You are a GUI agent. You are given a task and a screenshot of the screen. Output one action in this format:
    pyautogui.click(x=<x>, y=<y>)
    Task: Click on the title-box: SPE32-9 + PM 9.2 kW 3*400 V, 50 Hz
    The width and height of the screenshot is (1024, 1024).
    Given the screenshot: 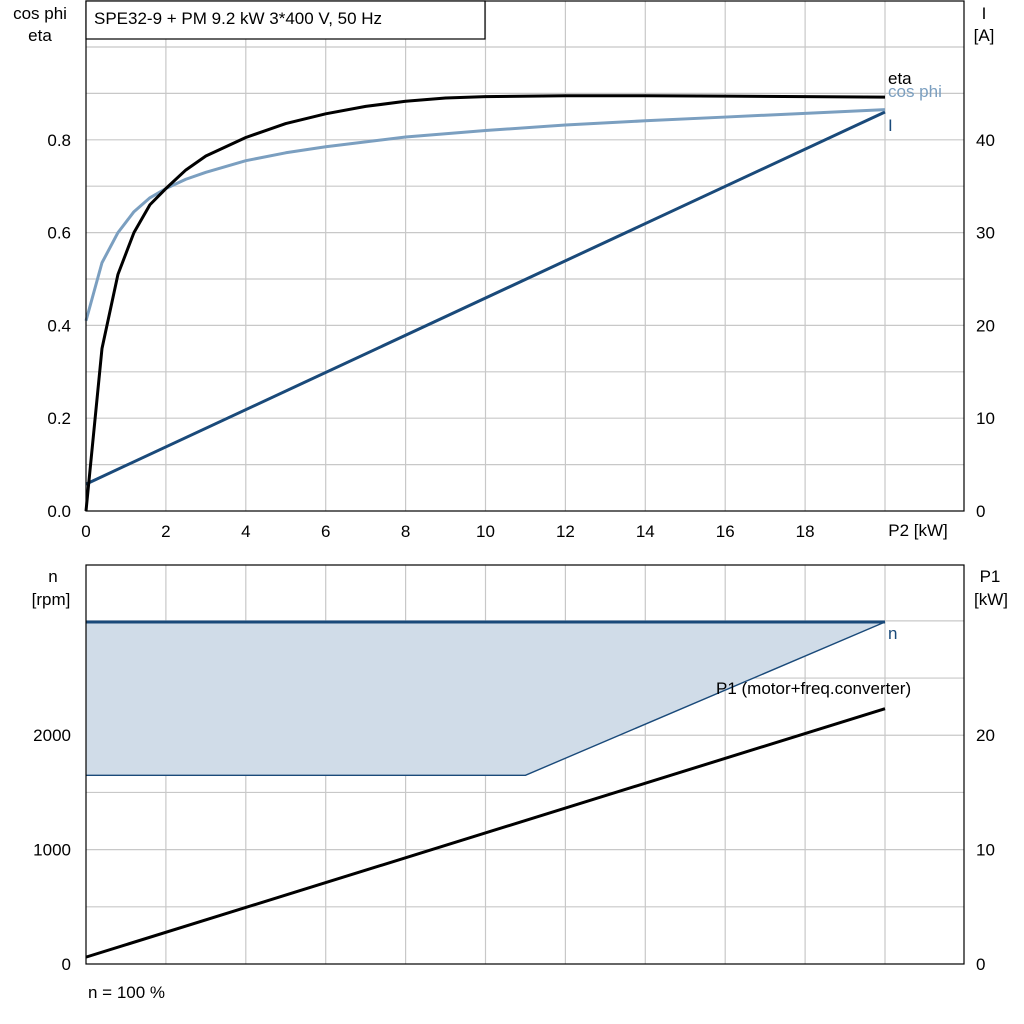 What is the action you would take?
    pyautogui.click(x=285, y=20)
    